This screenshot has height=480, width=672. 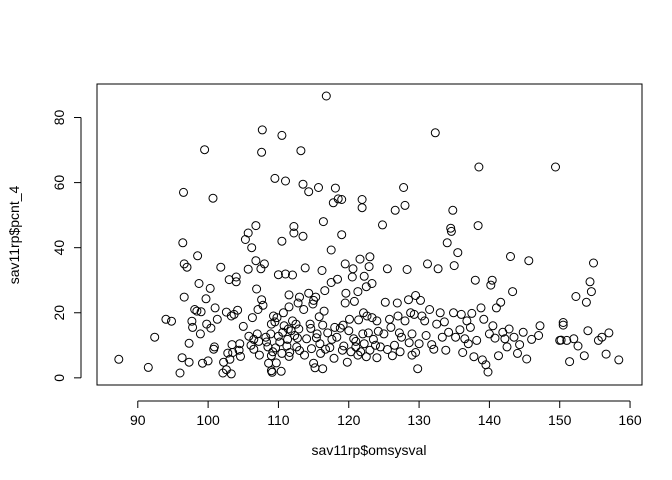 What do you see at coordinates (369, 450) in the screenshot?
I see `x-axis-title: sav11rp$omsysval` at bounding box center [369, 450].